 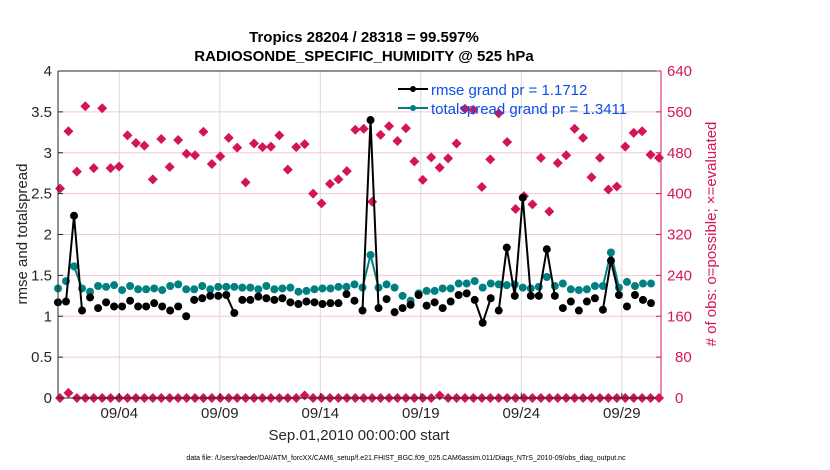 I want to click on legend-rmse-label: rmse grand pr = 1.1712, so click(x=509, y=90).